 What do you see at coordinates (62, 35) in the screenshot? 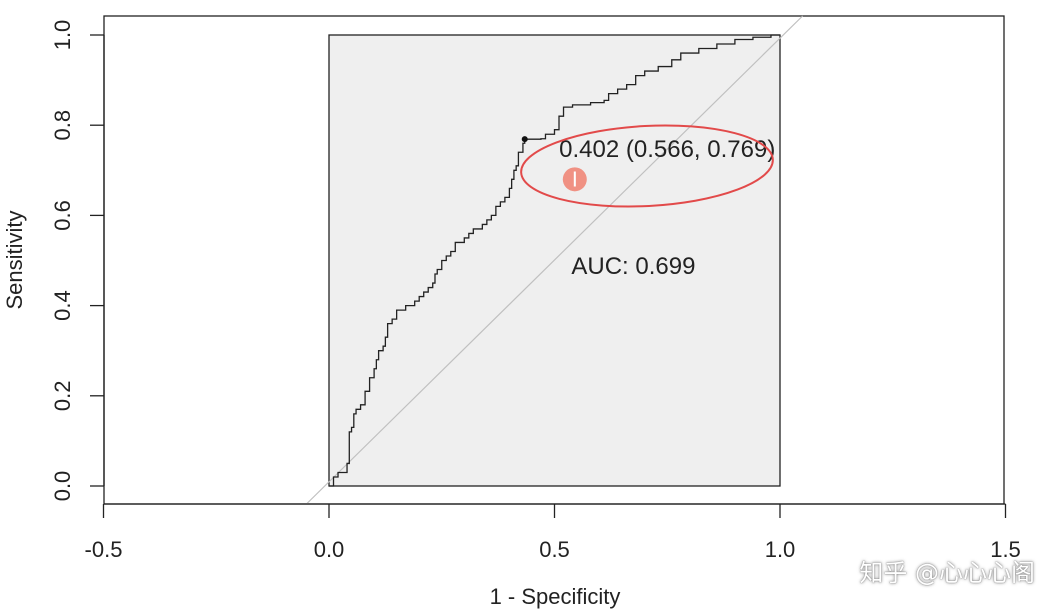
I see `y-tick-label: 1.0` at bounding box center [62, 35].